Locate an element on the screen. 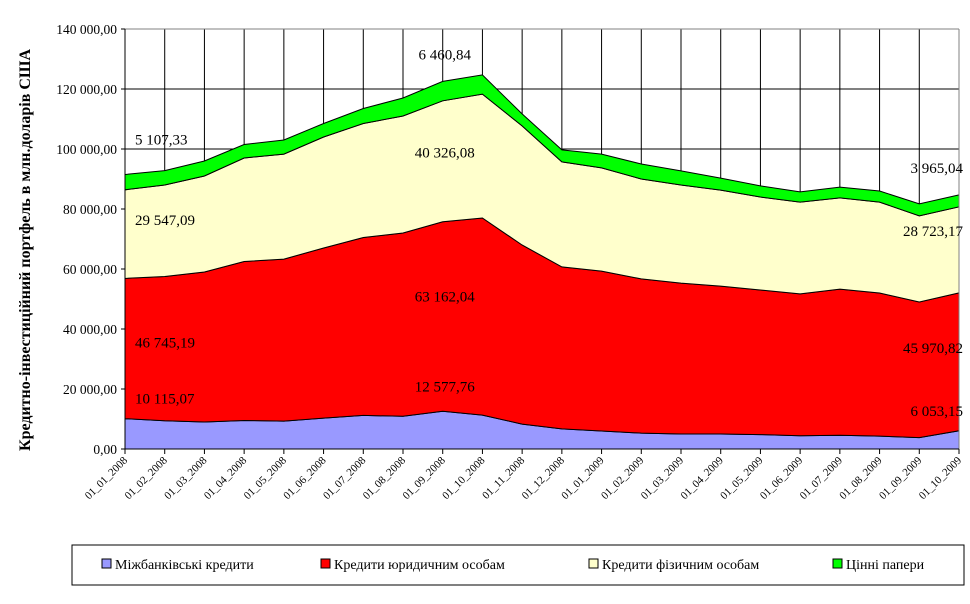 This screenshot has width=970, height=604. y-tick-label: 80 000,00 is located at coordinates (90, 209).